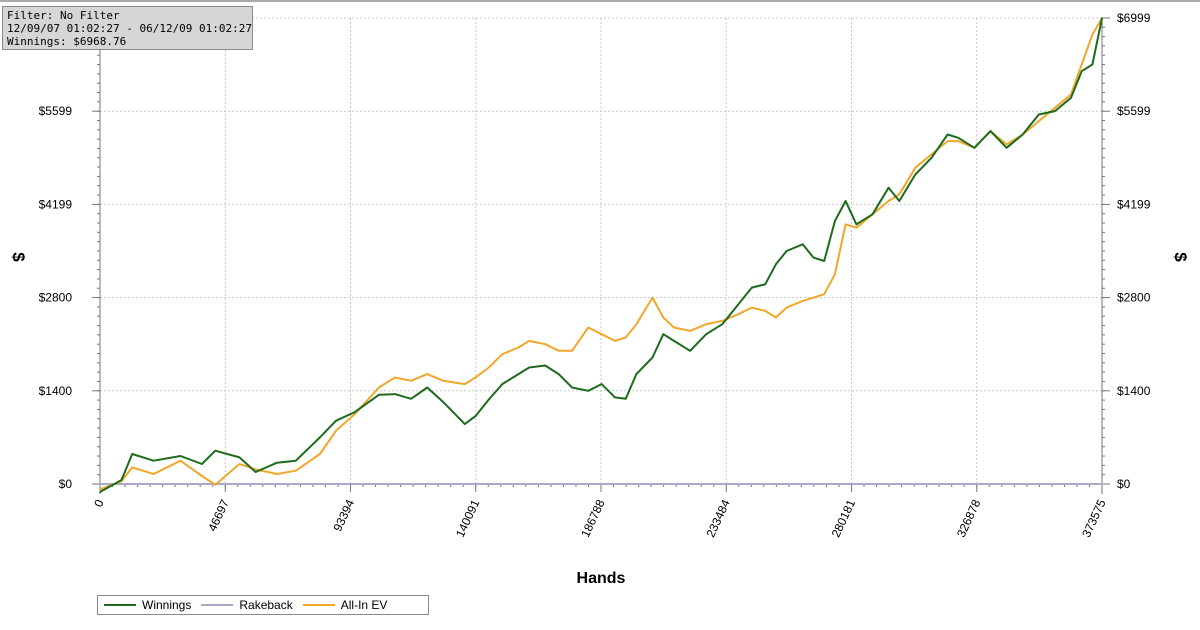 This screenshot has width=1200, height=630. I want to click on legend-label-all-in-ev: All-In EV, so click(364, 605).